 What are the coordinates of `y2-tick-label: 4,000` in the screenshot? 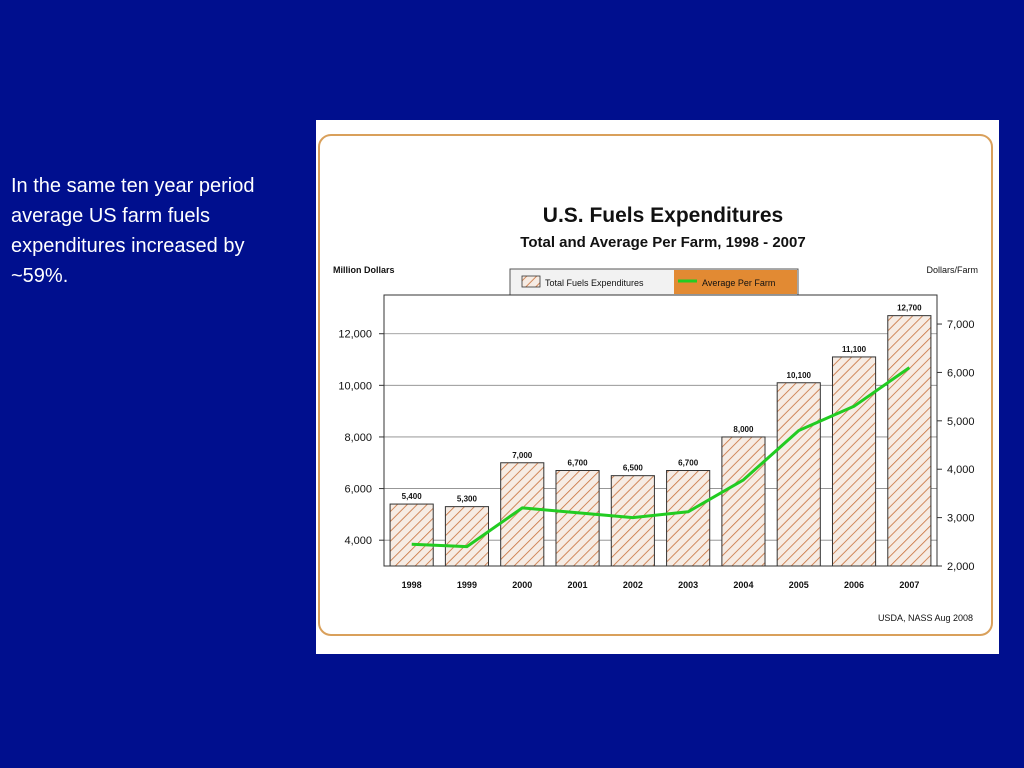 It's located at (961, 470).